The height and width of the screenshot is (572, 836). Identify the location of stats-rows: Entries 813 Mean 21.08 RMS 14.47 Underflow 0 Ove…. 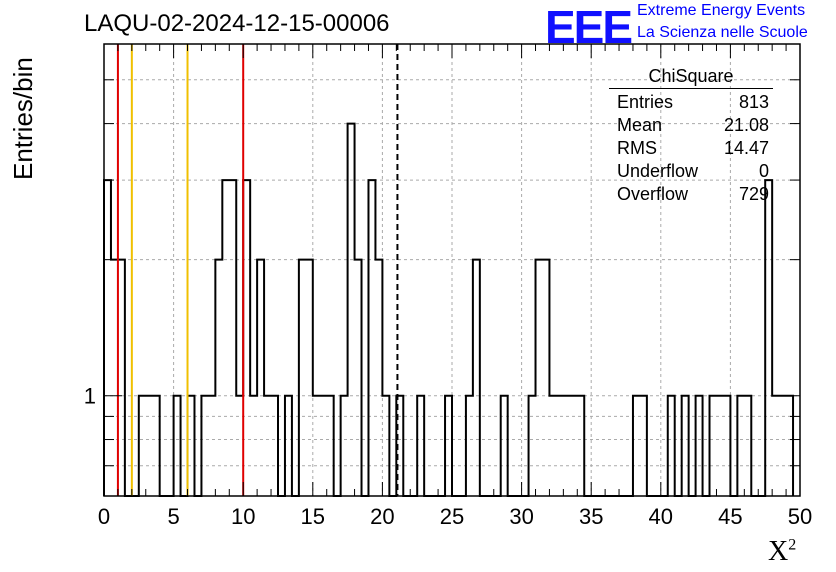
(691, 148).